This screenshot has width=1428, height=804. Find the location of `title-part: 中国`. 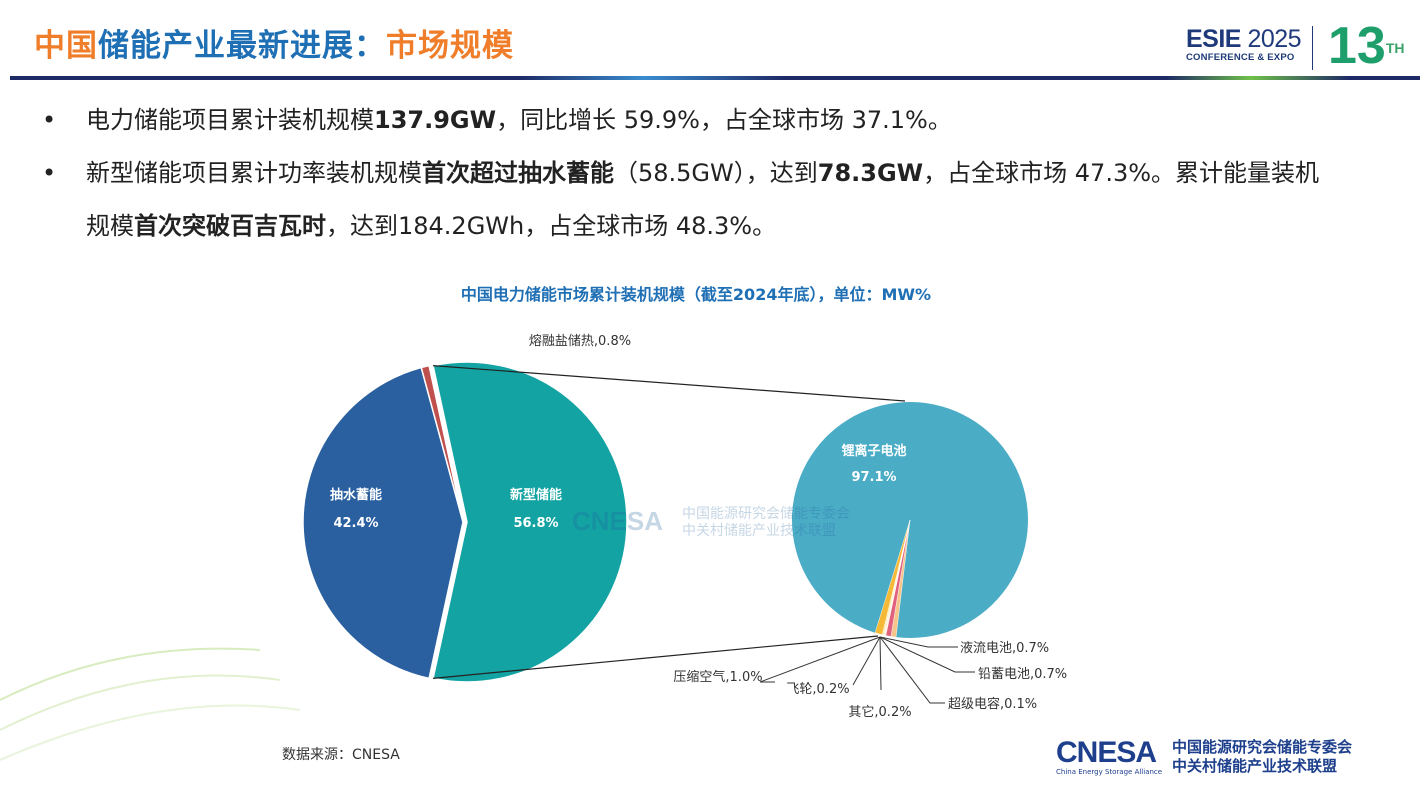

title-part: 中国 is located at coordinates (66, 46).